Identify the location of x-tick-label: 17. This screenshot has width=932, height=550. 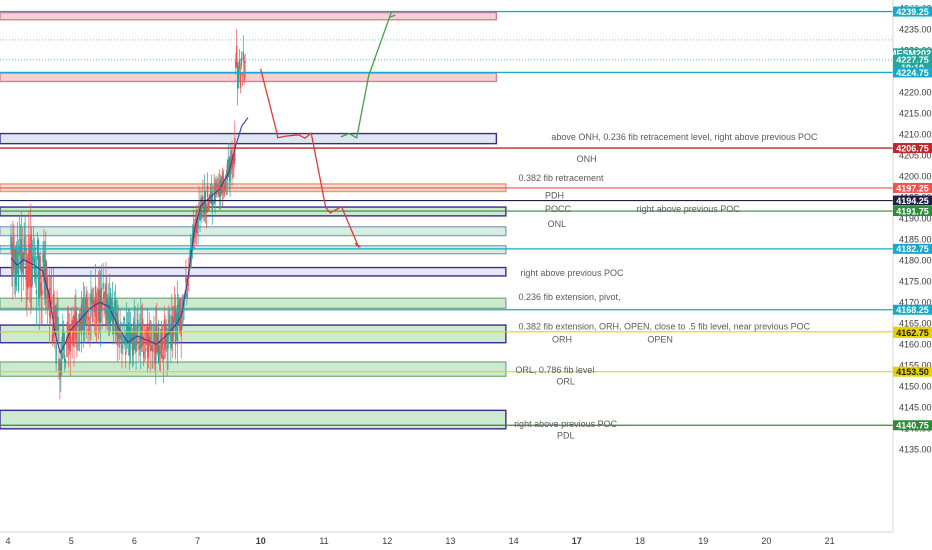
(577, 541).